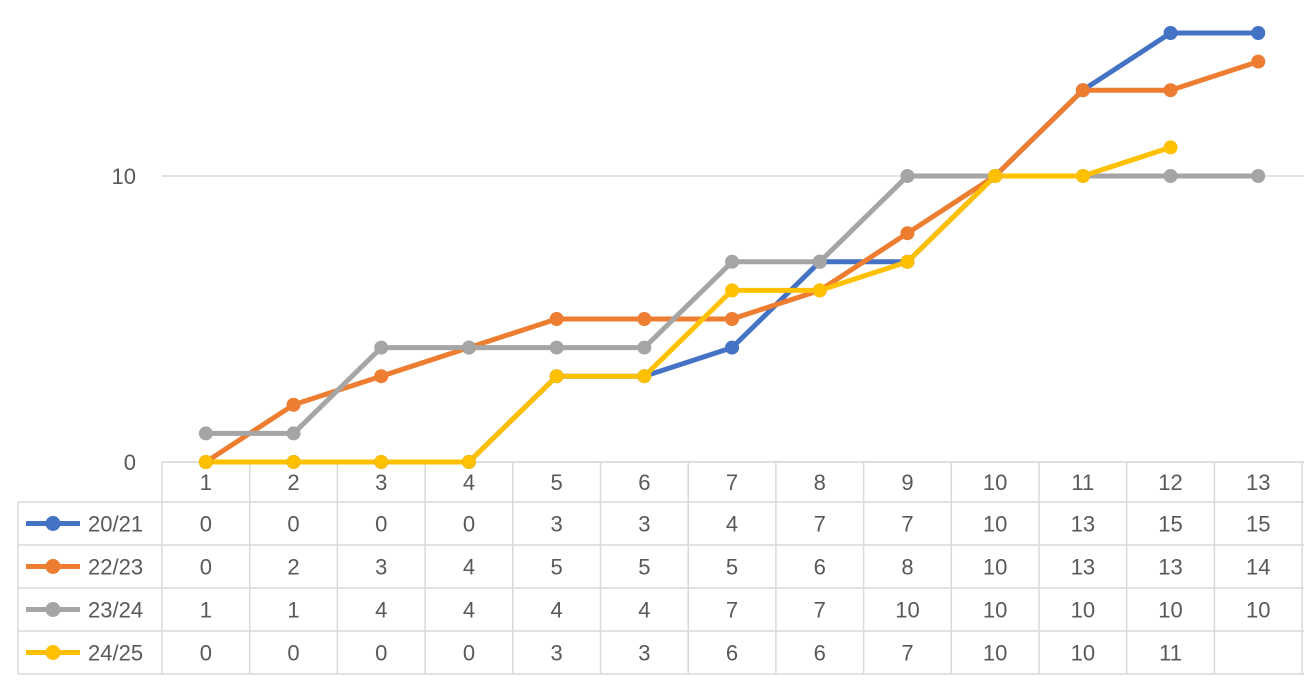 The width and height of the screenshot is (1304, 690). I want to click on table-cell: 13, so click(1083, 524).